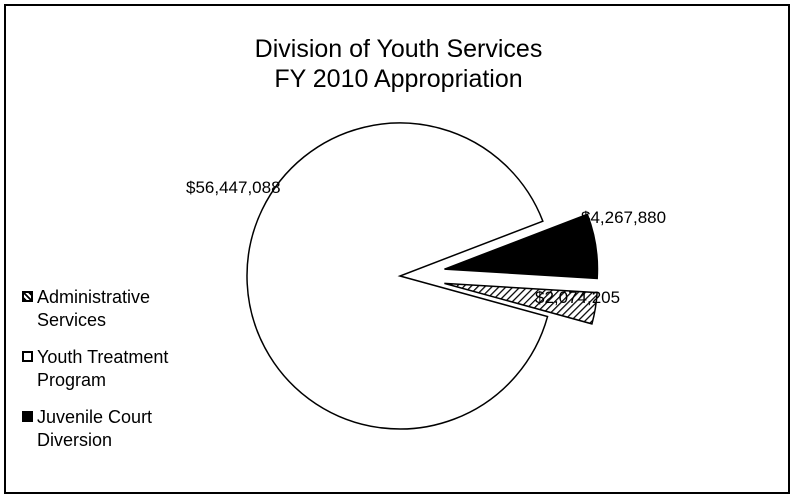 The height and width of the screenshot is (502, 797). Describe the element at coordinates (398, 79) in the screenshot. I see `chart-subtitle: FY 2010 Appropriation` at that location.